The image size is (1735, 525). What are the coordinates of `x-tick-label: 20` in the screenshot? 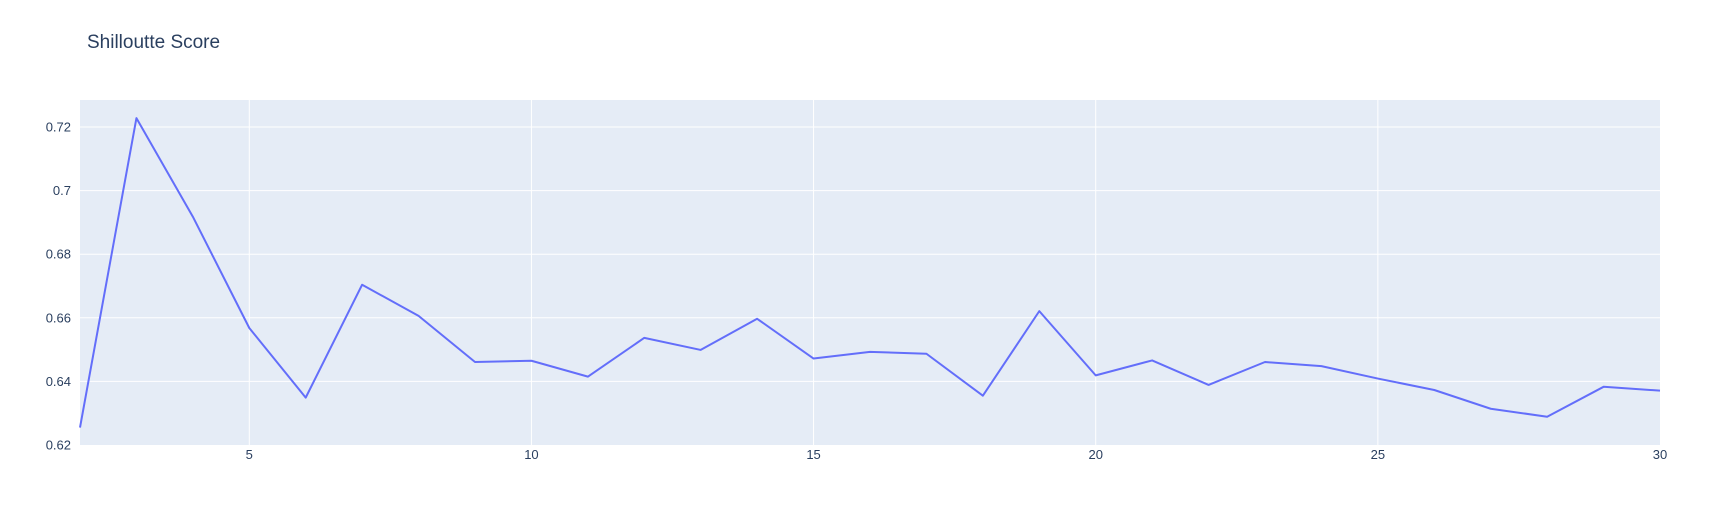 It's located at (1095, 454).